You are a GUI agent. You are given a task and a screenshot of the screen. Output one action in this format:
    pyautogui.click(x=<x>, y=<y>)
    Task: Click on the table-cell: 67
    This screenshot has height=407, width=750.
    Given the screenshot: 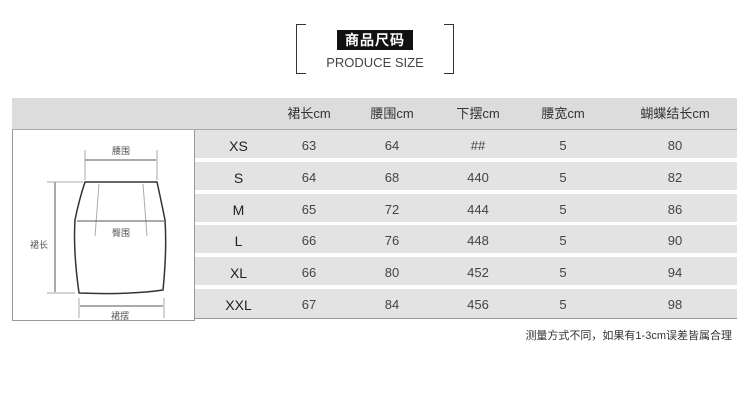 What is the action you would take?
    pyautogui.click(x=309, y=304)
    